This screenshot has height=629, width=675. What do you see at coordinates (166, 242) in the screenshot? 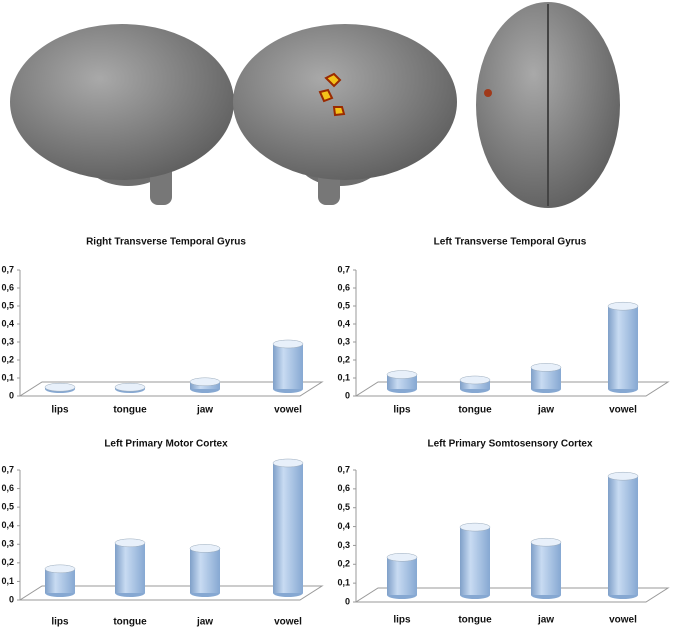
I see `chart-title: Right Transverse Temporal Gyrus` at bounding box center [166, 242].